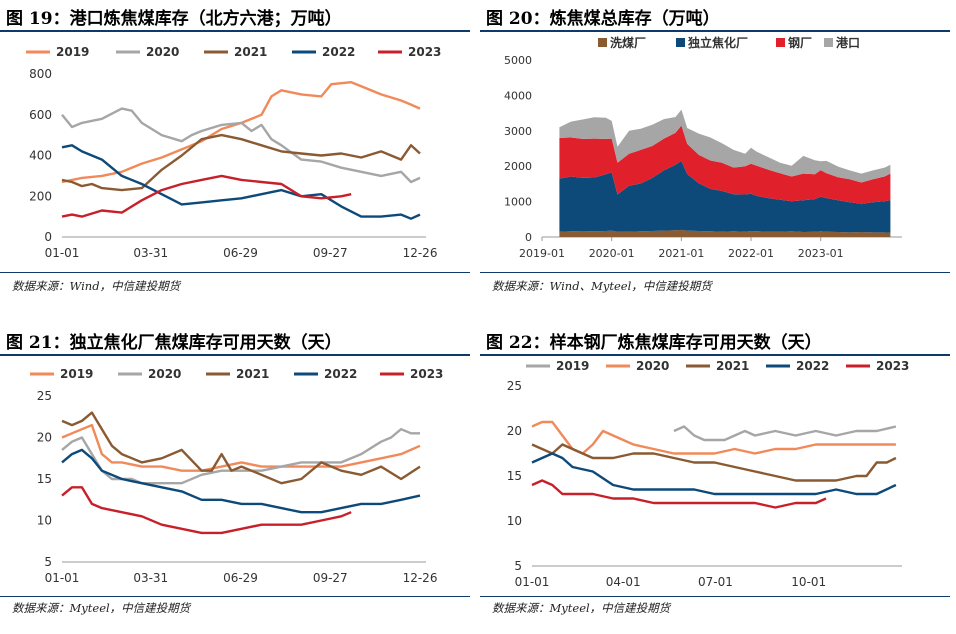  Describe the element at coordinates (681, 253) in the screenshot. I see `x-tick-label: 2021-01` at that location.